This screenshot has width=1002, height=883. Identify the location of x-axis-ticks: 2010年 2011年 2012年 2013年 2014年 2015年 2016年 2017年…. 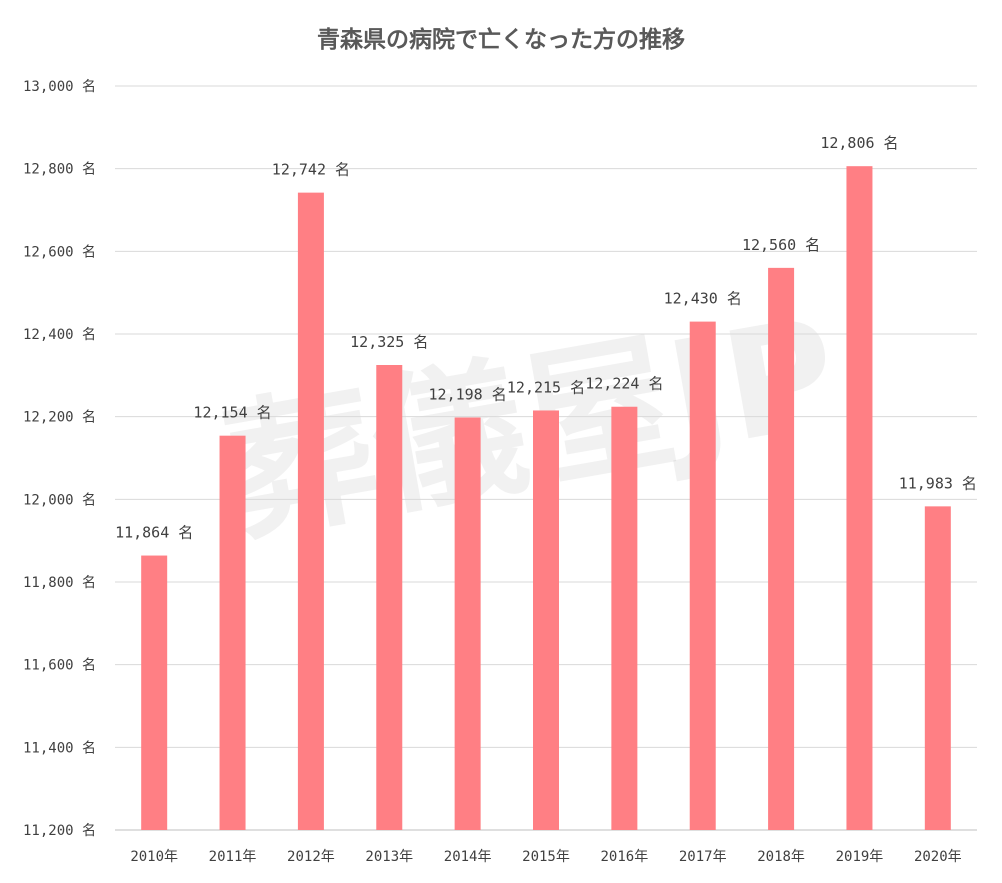
(545, 857).